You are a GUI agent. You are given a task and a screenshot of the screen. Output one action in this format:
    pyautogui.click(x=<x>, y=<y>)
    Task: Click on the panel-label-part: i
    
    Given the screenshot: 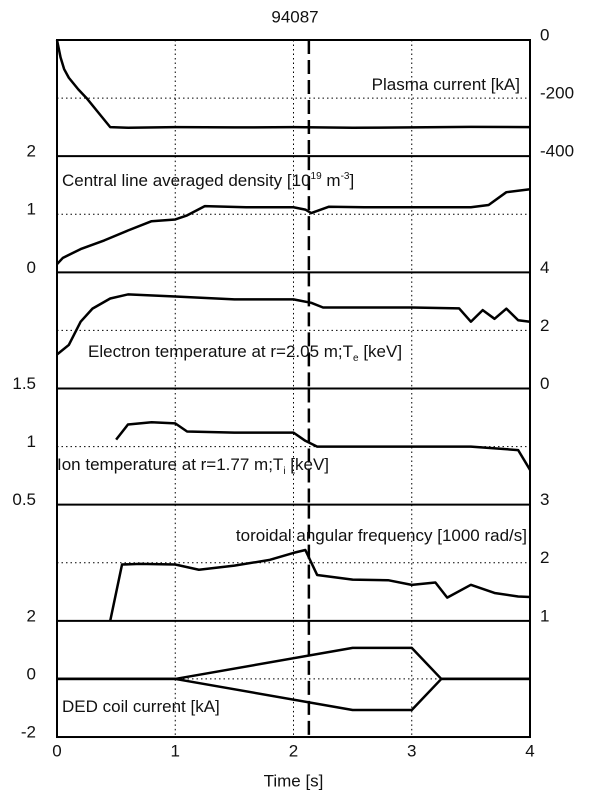 What is the action you would take?
    pyautogui.click(x=284, y=471)
    